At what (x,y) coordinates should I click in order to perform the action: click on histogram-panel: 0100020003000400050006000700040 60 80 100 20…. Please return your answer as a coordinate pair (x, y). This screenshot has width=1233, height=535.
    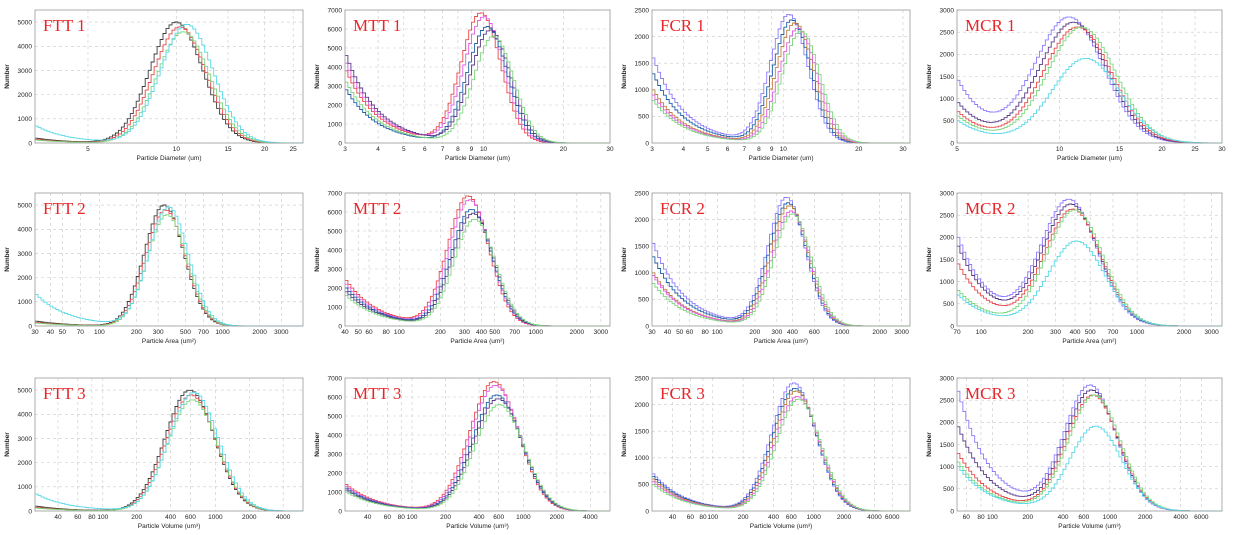
    Looking at the image, I should click on (462, 452).